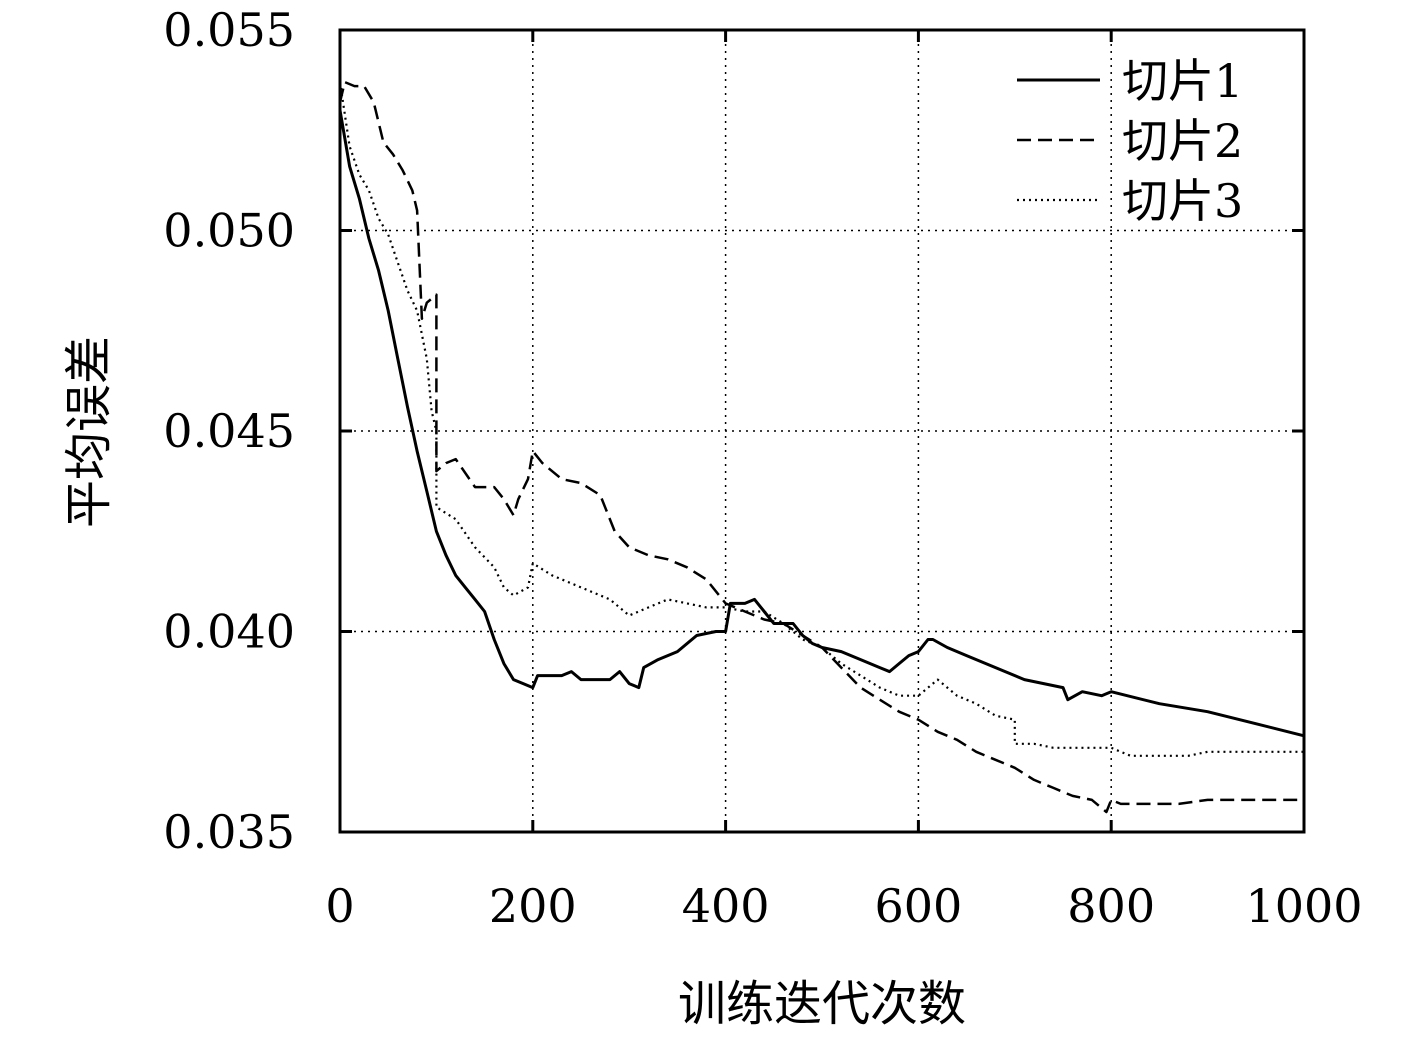 The width and height of the screenshot is (1417, 1042). What do you see at coordinates (339, 906) in the screenshot?
I see `x-tick-label: 0` at bounding box center [339, 906].